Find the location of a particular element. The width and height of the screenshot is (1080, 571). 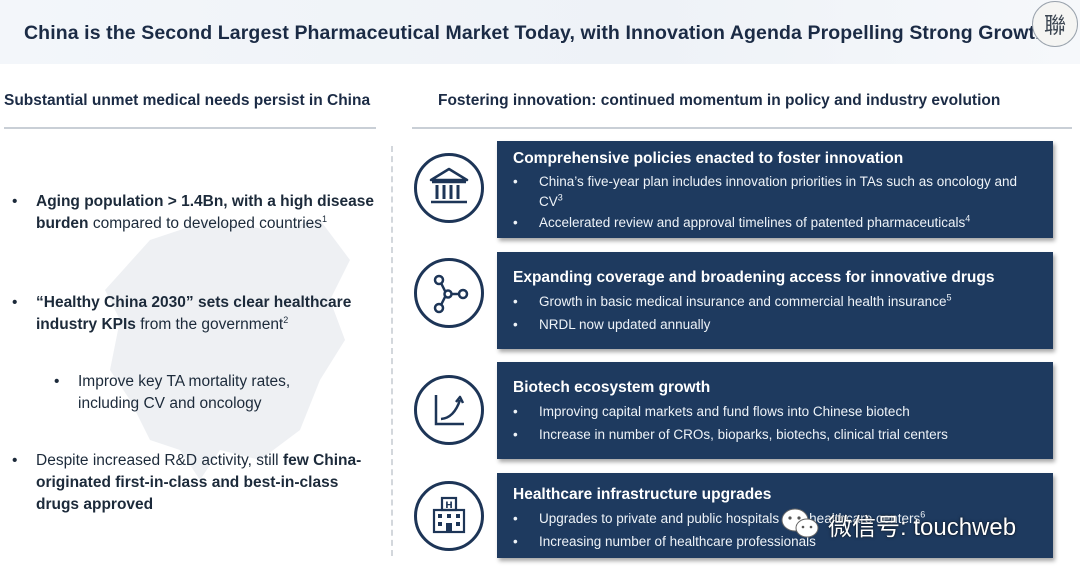

hospital-icon: H is located at coordinates (449, 516).